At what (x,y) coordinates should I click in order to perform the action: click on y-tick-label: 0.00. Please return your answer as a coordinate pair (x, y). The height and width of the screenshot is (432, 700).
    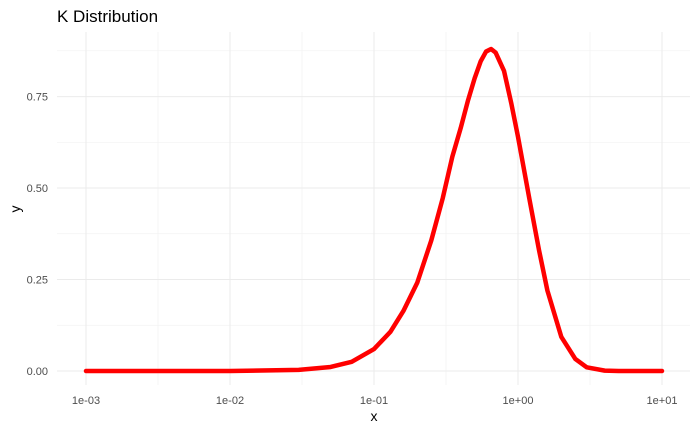
    Looking at the image, I should click on (37, 372).